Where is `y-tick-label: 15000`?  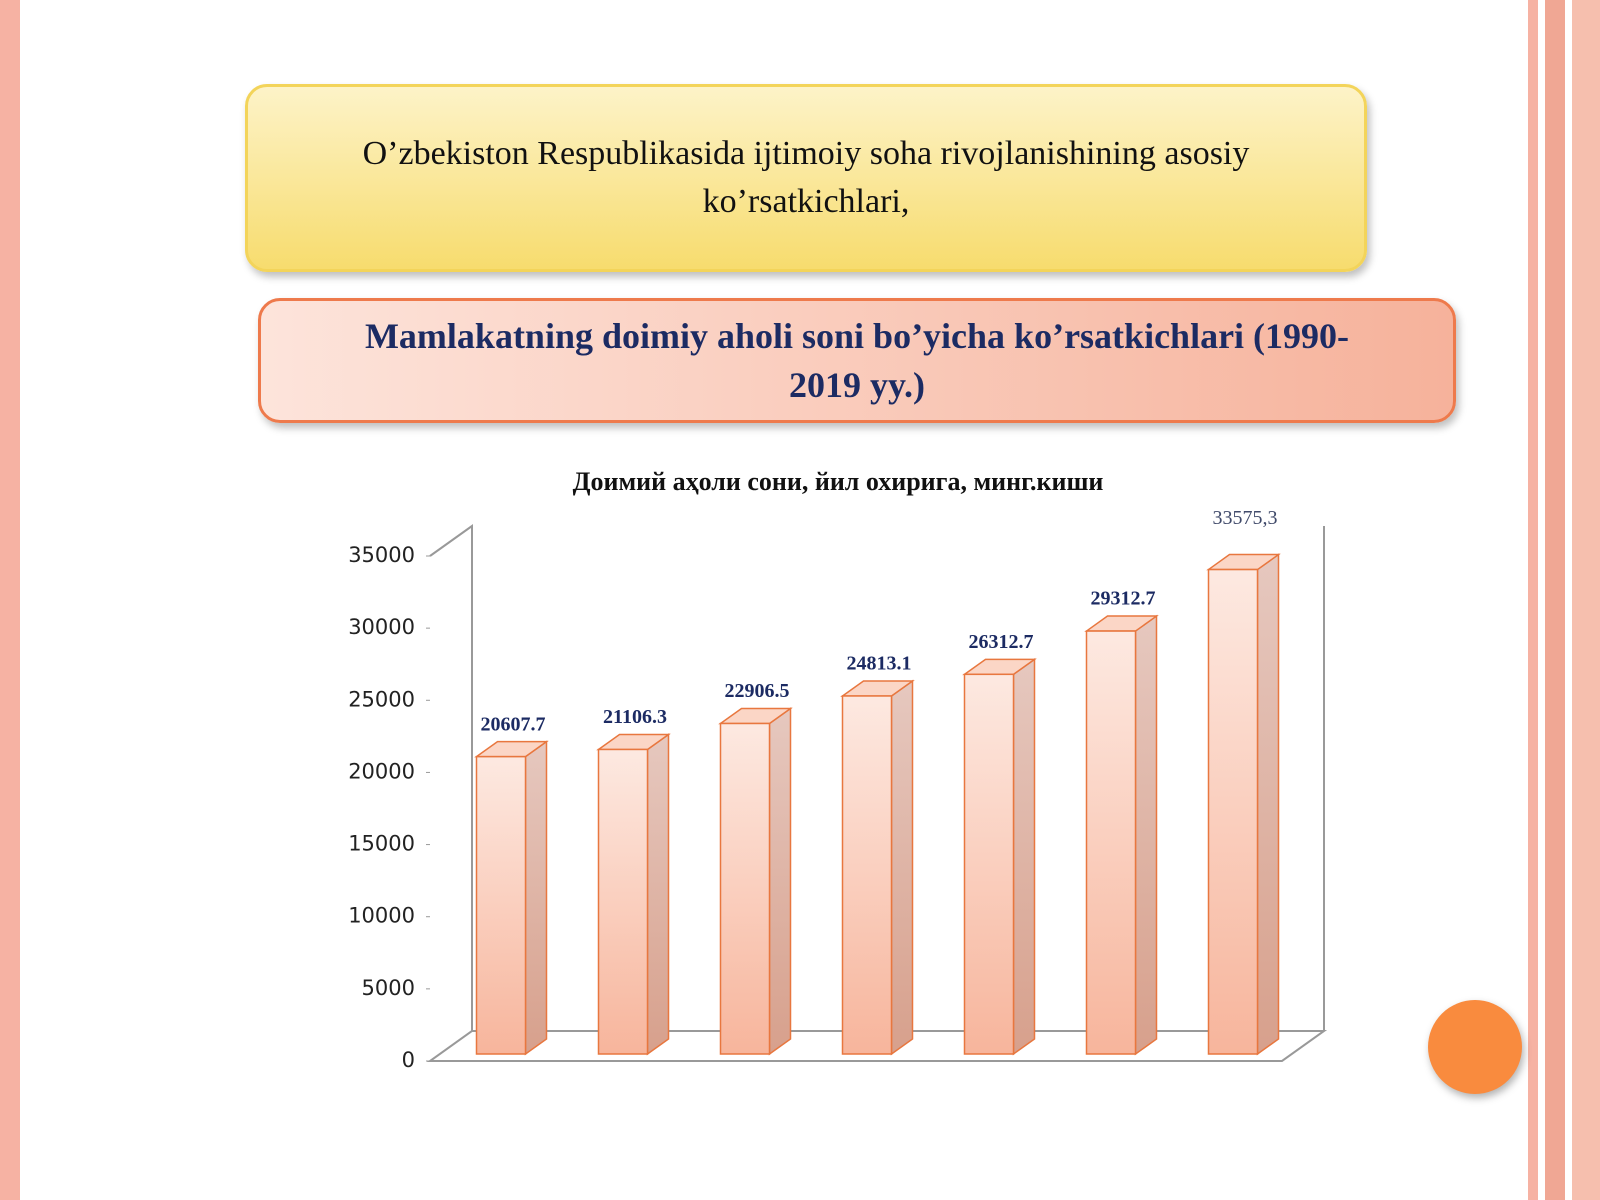 y-tick-label: 15000 is located at coordinates (381, 844).